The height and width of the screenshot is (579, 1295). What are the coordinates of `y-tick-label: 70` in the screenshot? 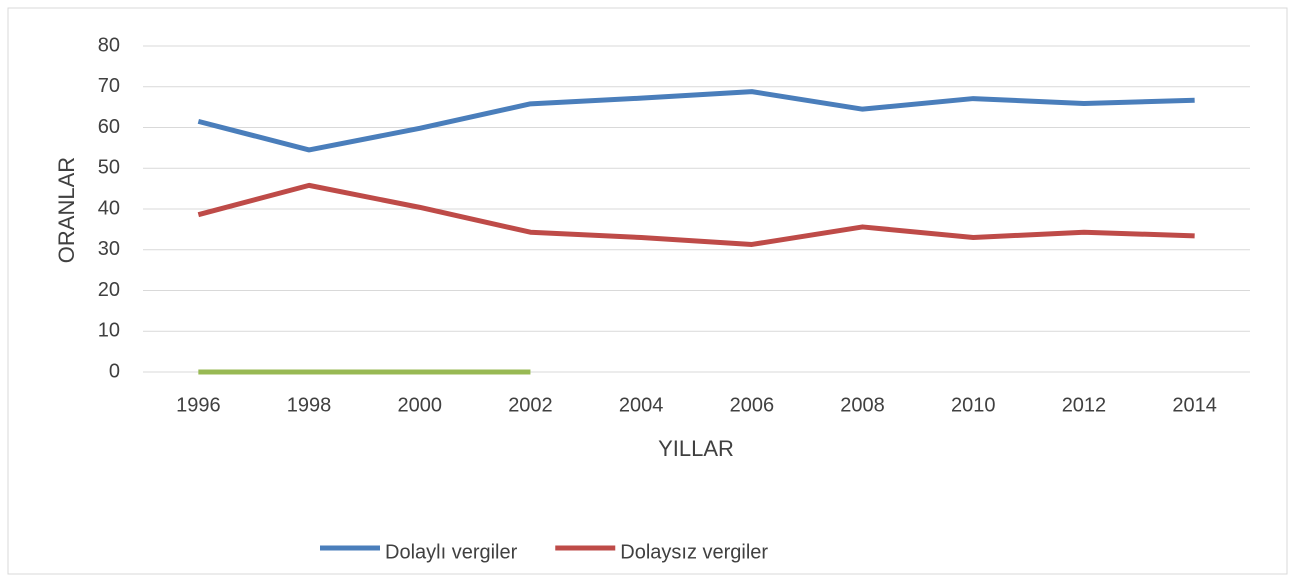 It's located at (109, 86).